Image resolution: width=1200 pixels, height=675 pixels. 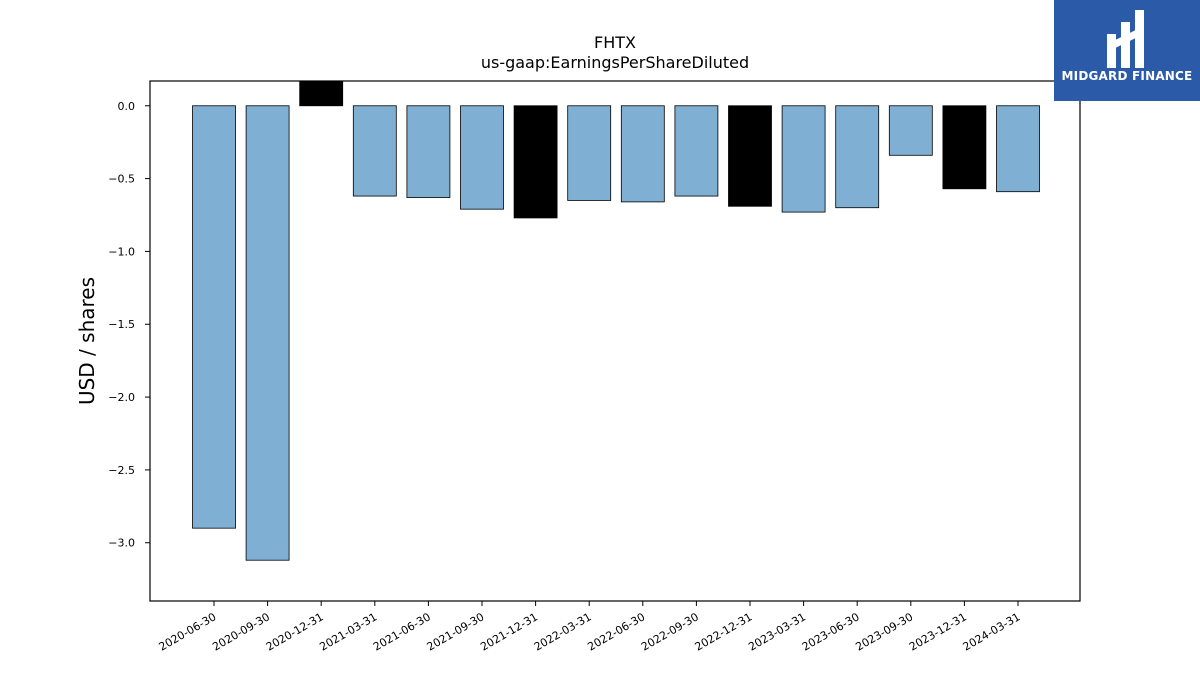 What do you see at coordinates (121, 470) in the screenshot?
I see `y-tick-label: −2.5` at bounding box center [121, 470].